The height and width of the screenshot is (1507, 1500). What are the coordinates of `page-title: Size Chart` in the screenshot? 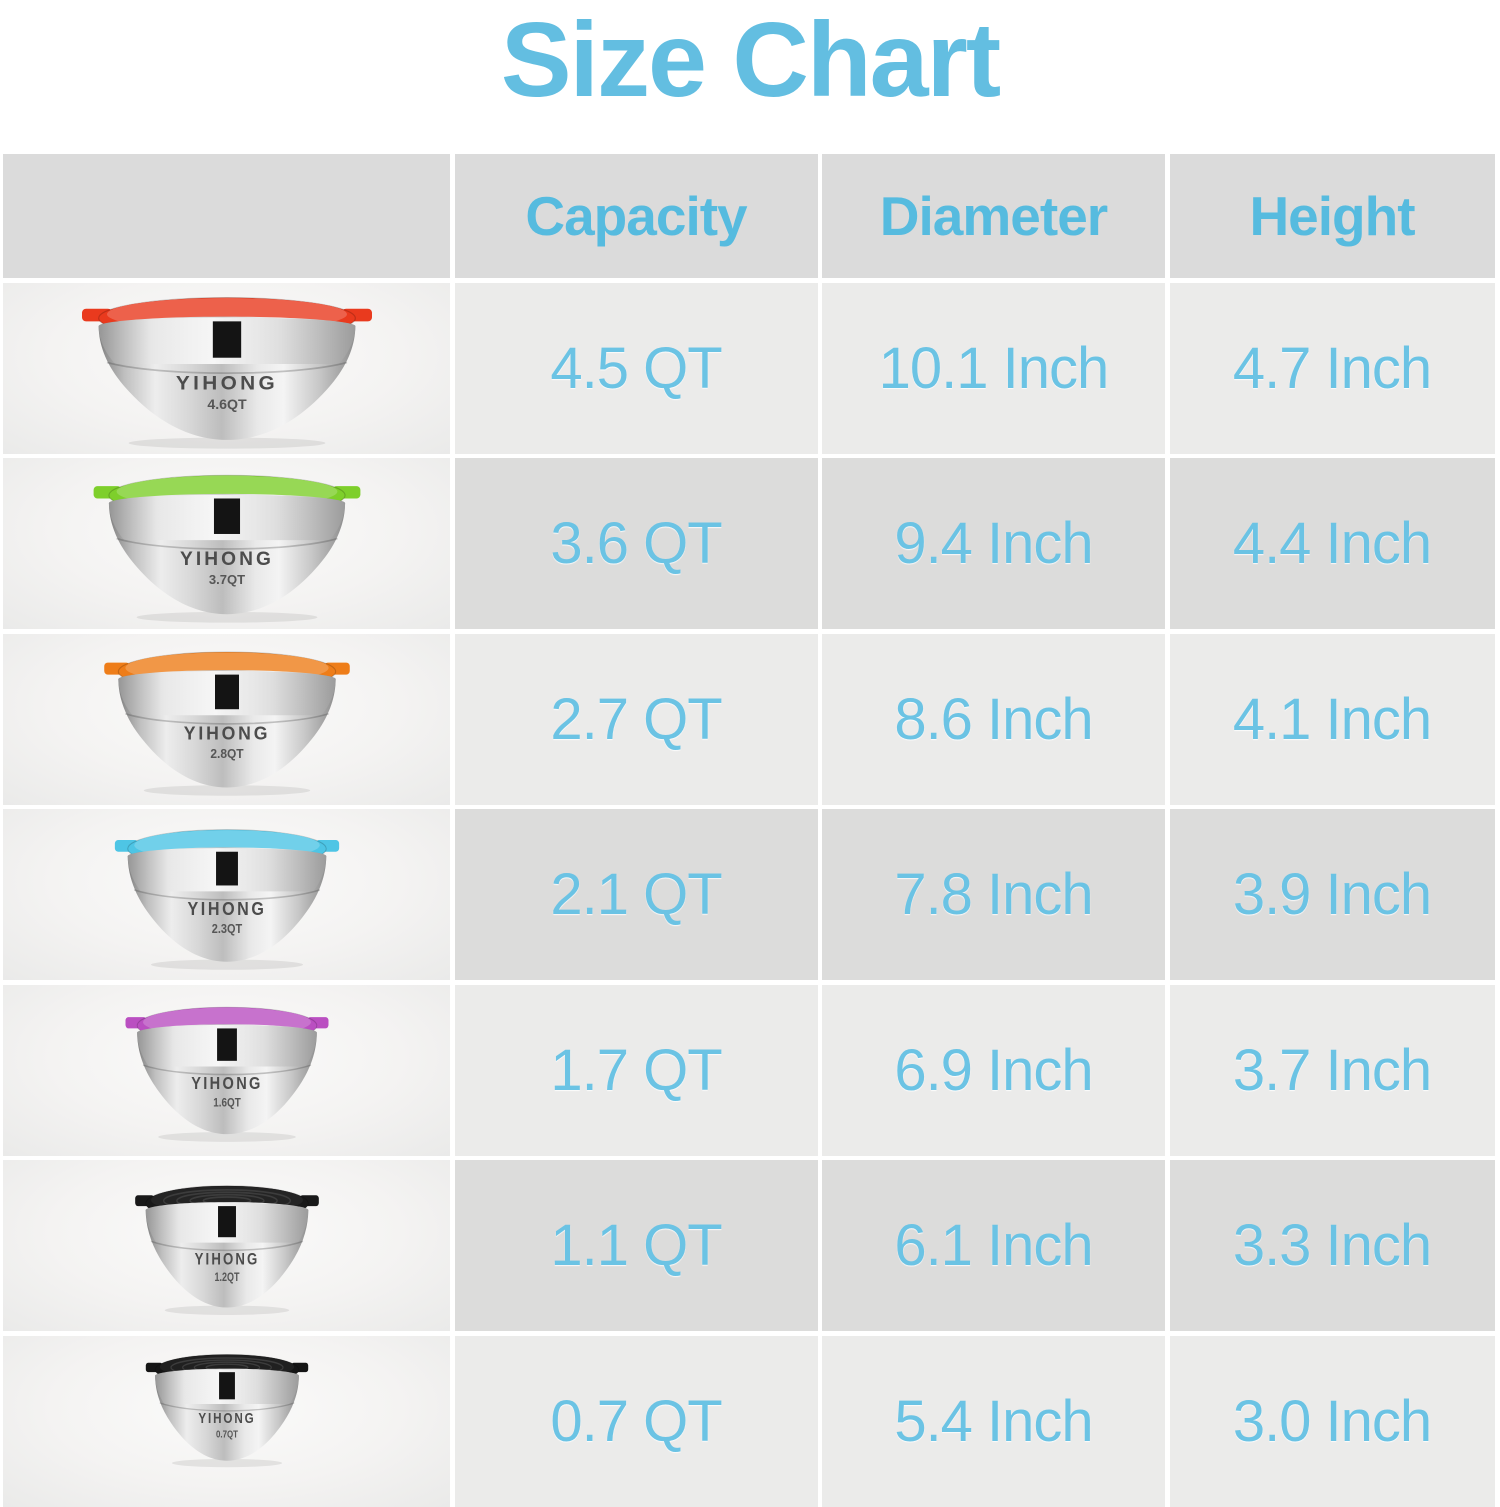 It's located at (750, 60).